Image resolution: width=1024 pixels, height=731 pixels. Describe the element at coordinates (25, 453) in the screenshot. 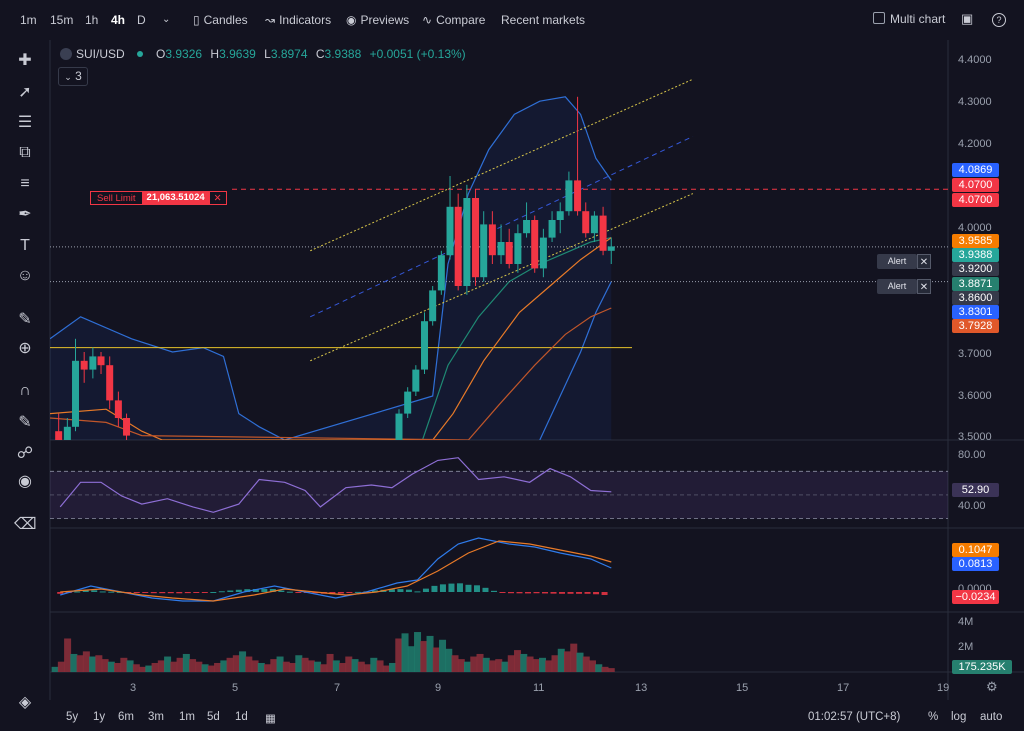

I see `lock-icon: ☍` at that location.